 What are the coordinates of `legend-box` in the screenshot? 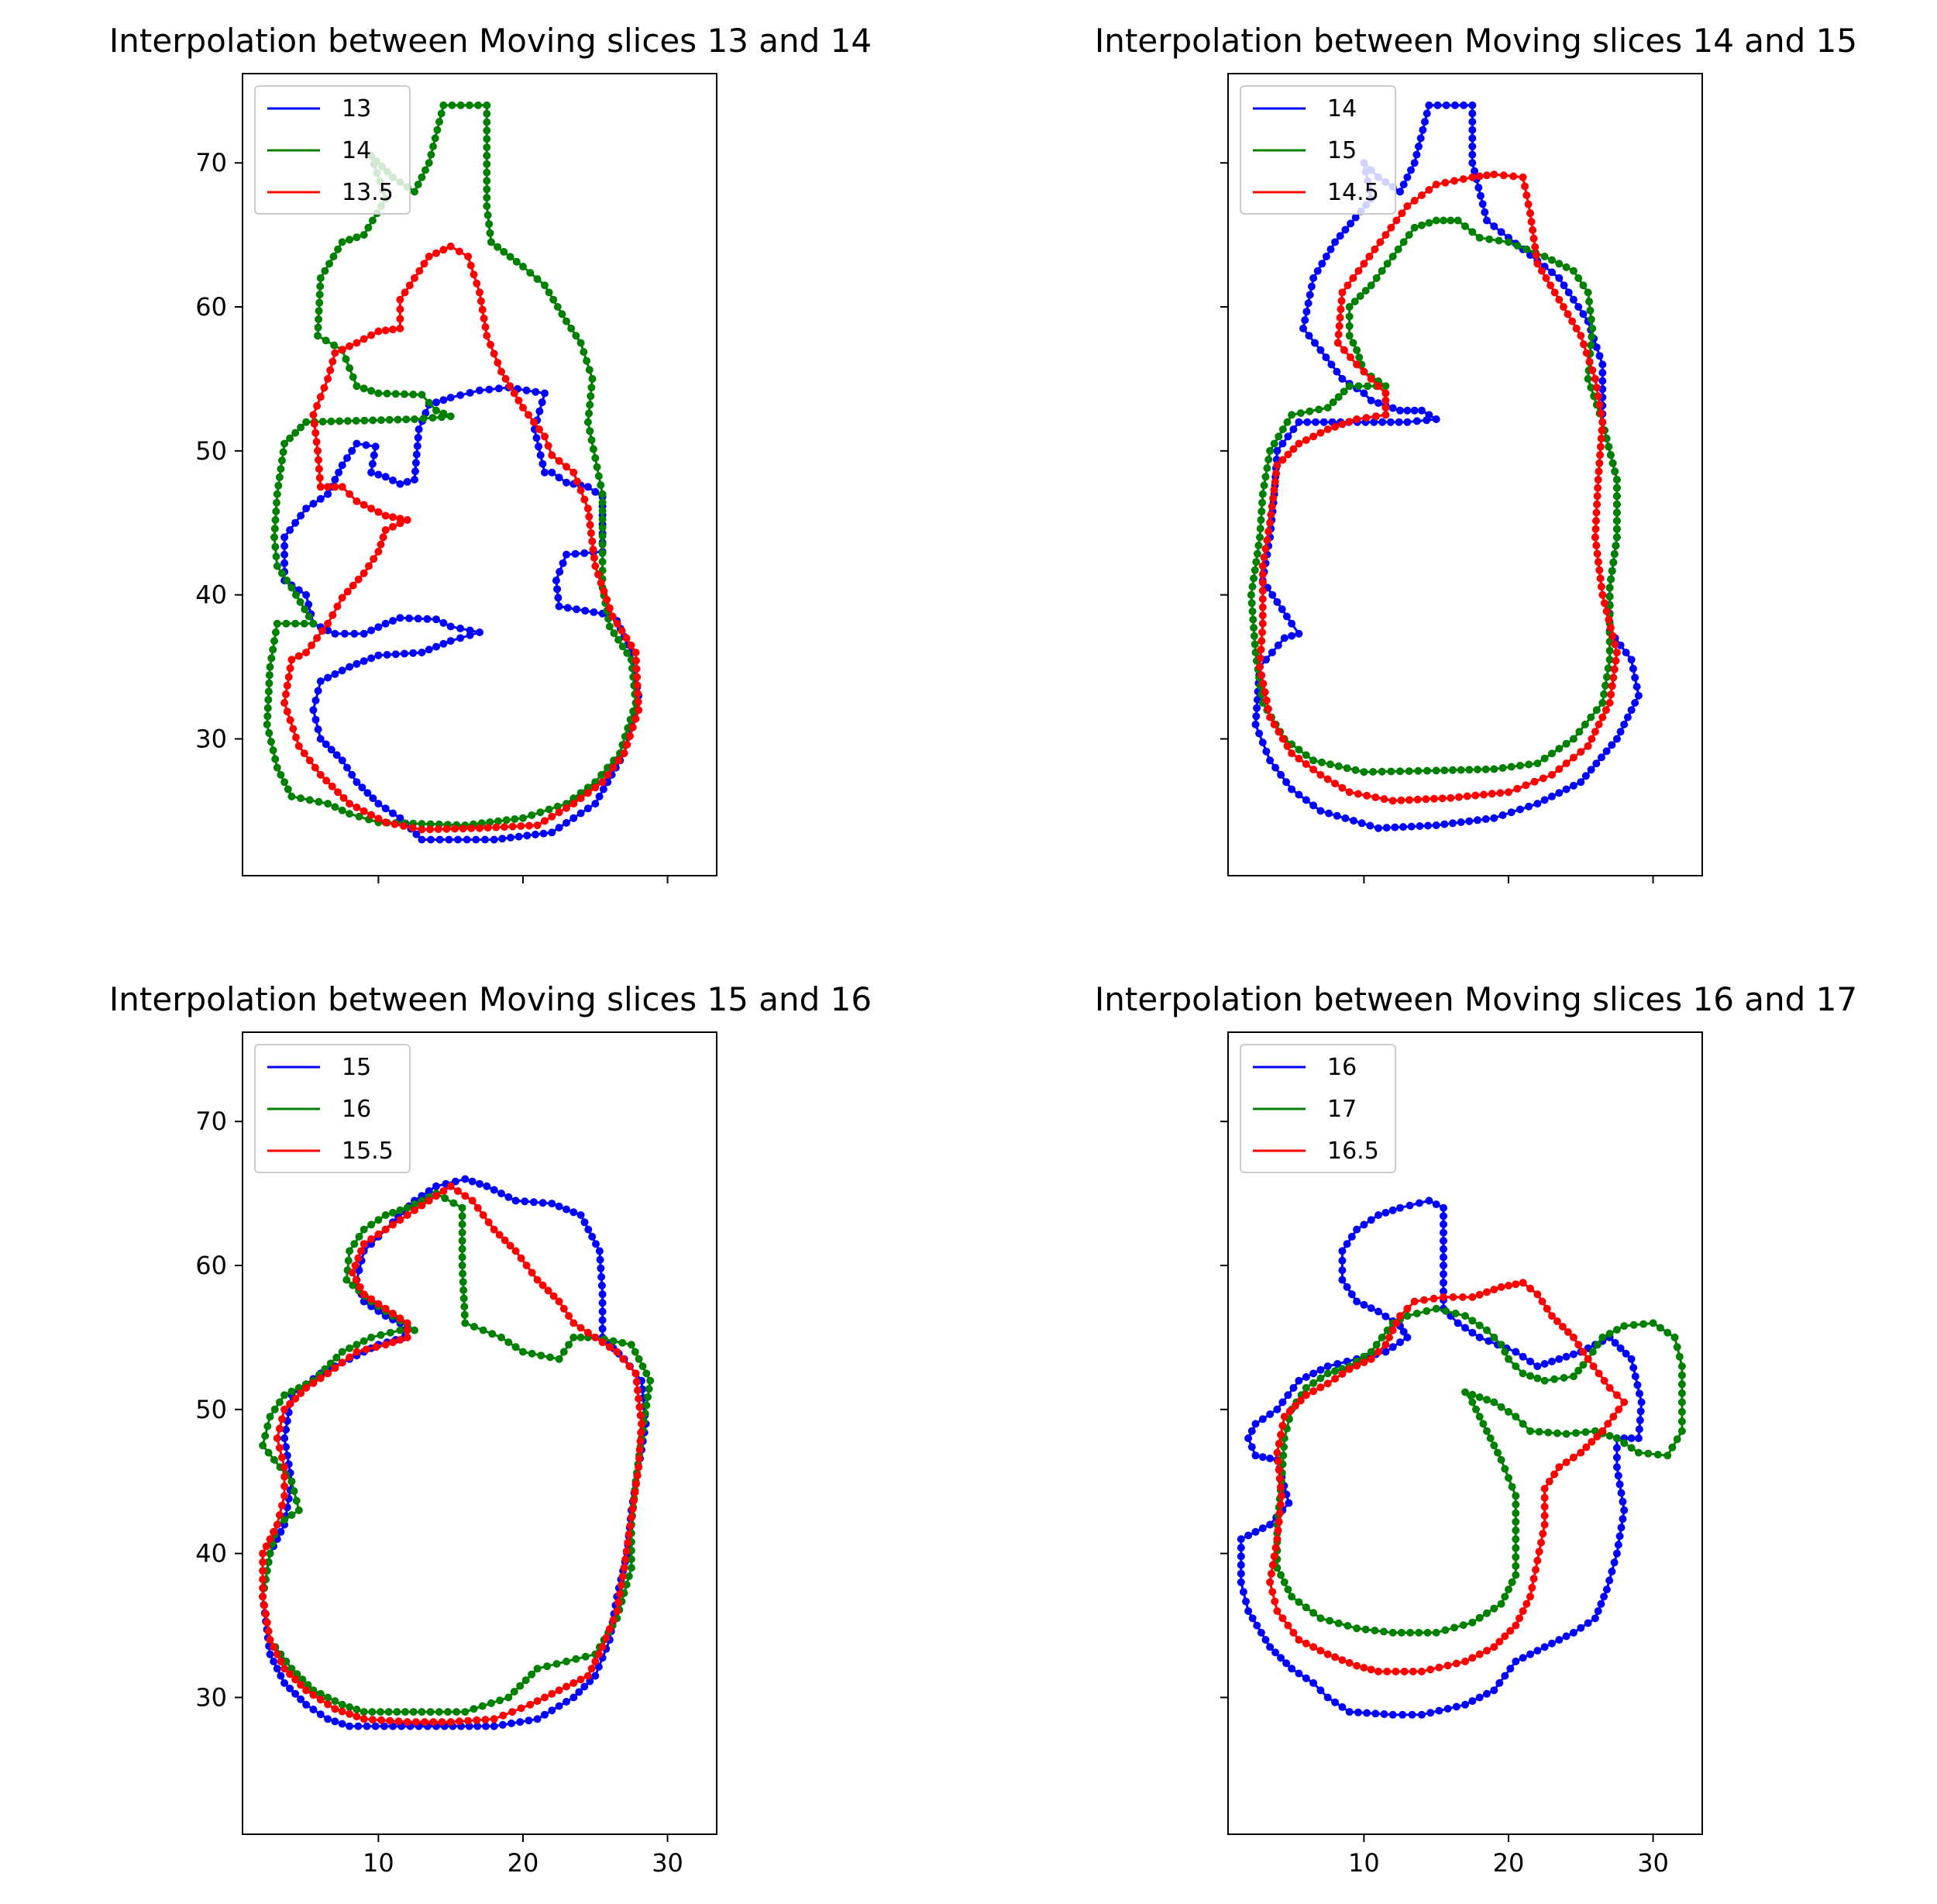 It's located at (1318, 1108).